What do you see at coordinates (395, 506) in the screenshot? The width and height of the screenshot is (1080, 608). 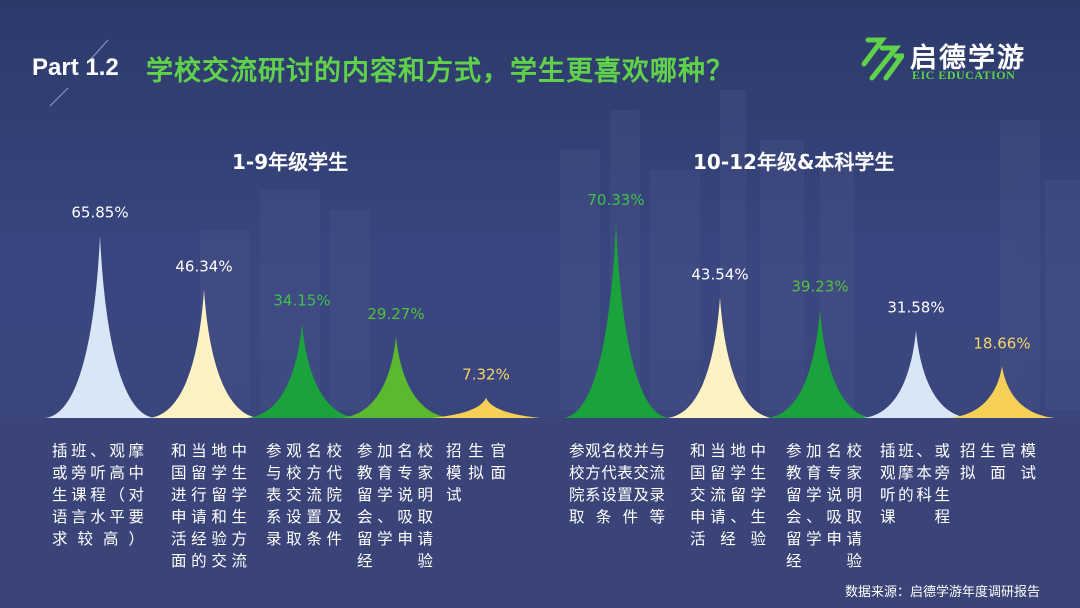 I see `category-label-0-3: 参加名校教育专家留学说明会、吸取留学申请经验` at bounding box center [395, 506].